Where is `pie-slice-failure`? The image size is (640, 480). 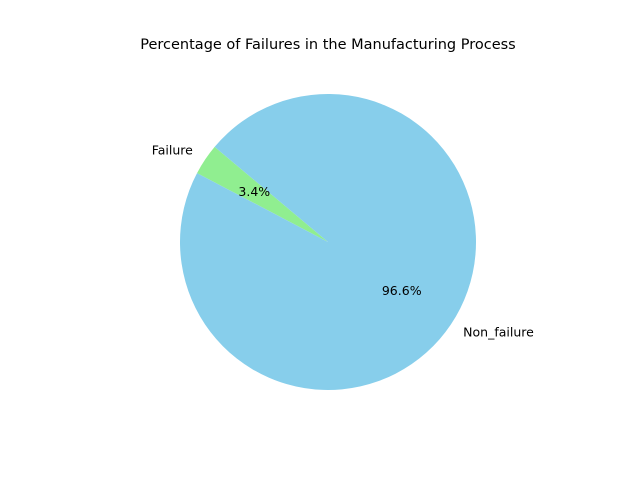 pie-slice-failure is located at coordinates (262, 194).